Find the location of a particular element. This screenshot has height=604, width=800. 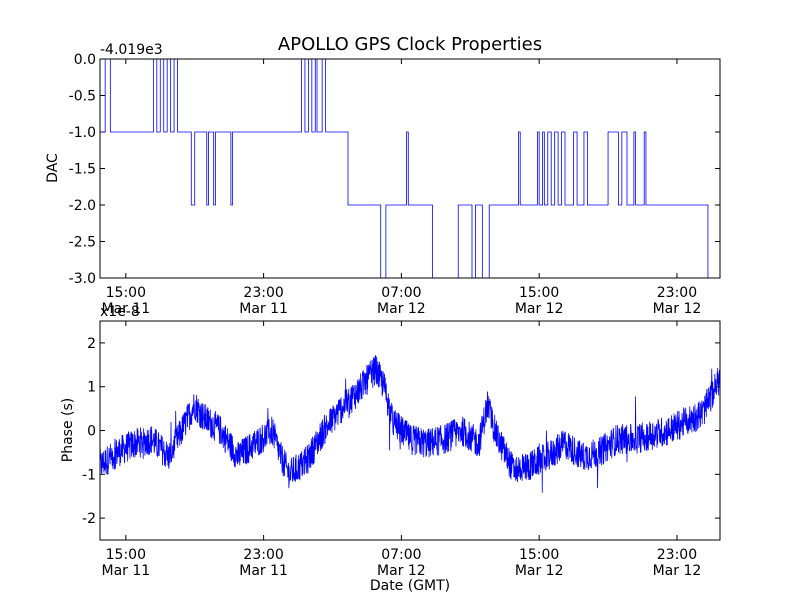

phase-offset-label: x1e-8 is located at coordinates (120, 312).